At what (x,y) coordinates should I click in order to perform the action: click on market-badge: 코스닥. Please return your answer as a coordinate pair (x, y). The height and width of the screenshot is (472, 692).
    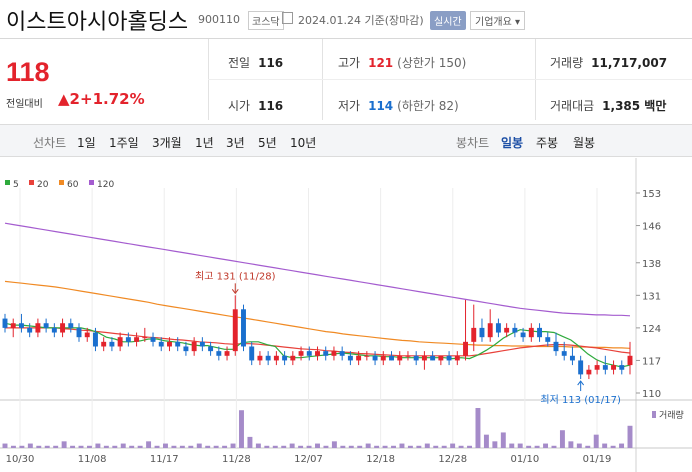
    Looking at the image, I should click on (266, 20).